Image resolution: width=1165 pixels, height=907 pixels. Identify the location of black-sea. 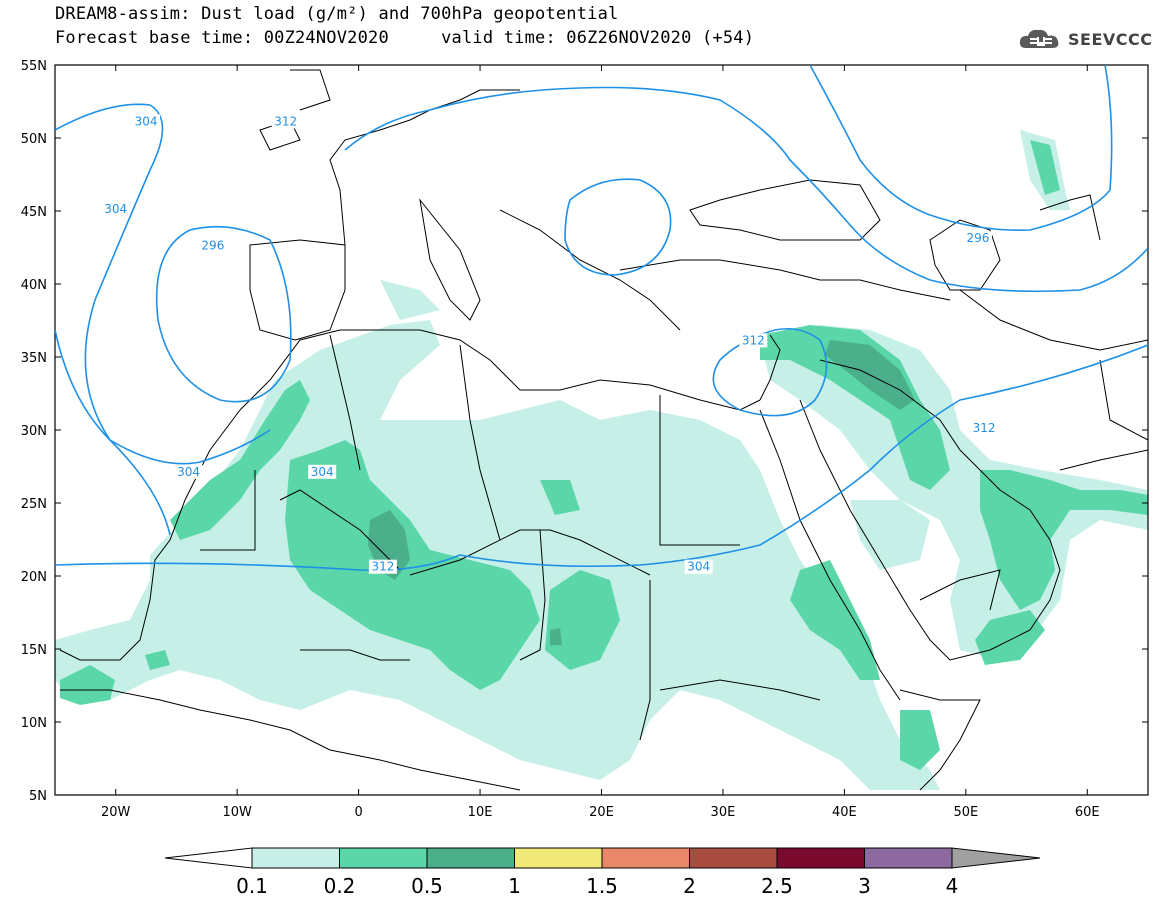
(785, 210).